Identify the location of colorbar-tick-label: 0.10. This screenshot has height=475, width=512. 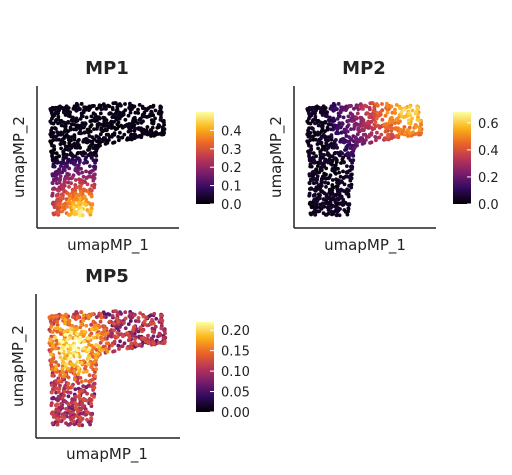
(235, 372).